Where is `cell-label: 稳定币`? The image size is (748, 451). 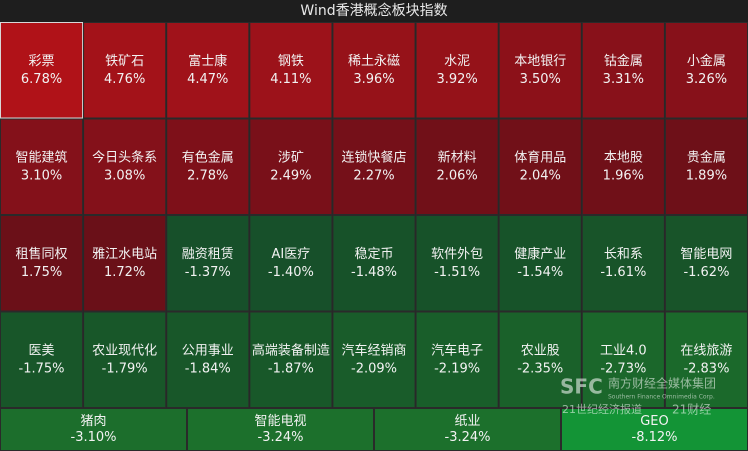 cell-label: 稳定币 is located at coordinates (373, 254).